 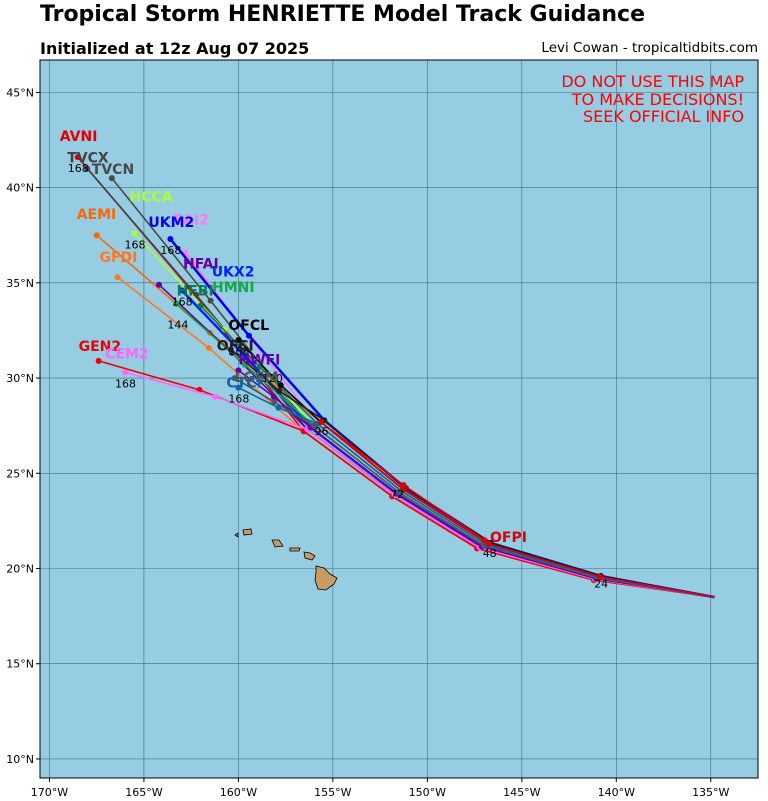 What do you see at coordinates (88, 159) in the screenshot?
I see `model-label: TVCX` at bounding box center [88, 159].